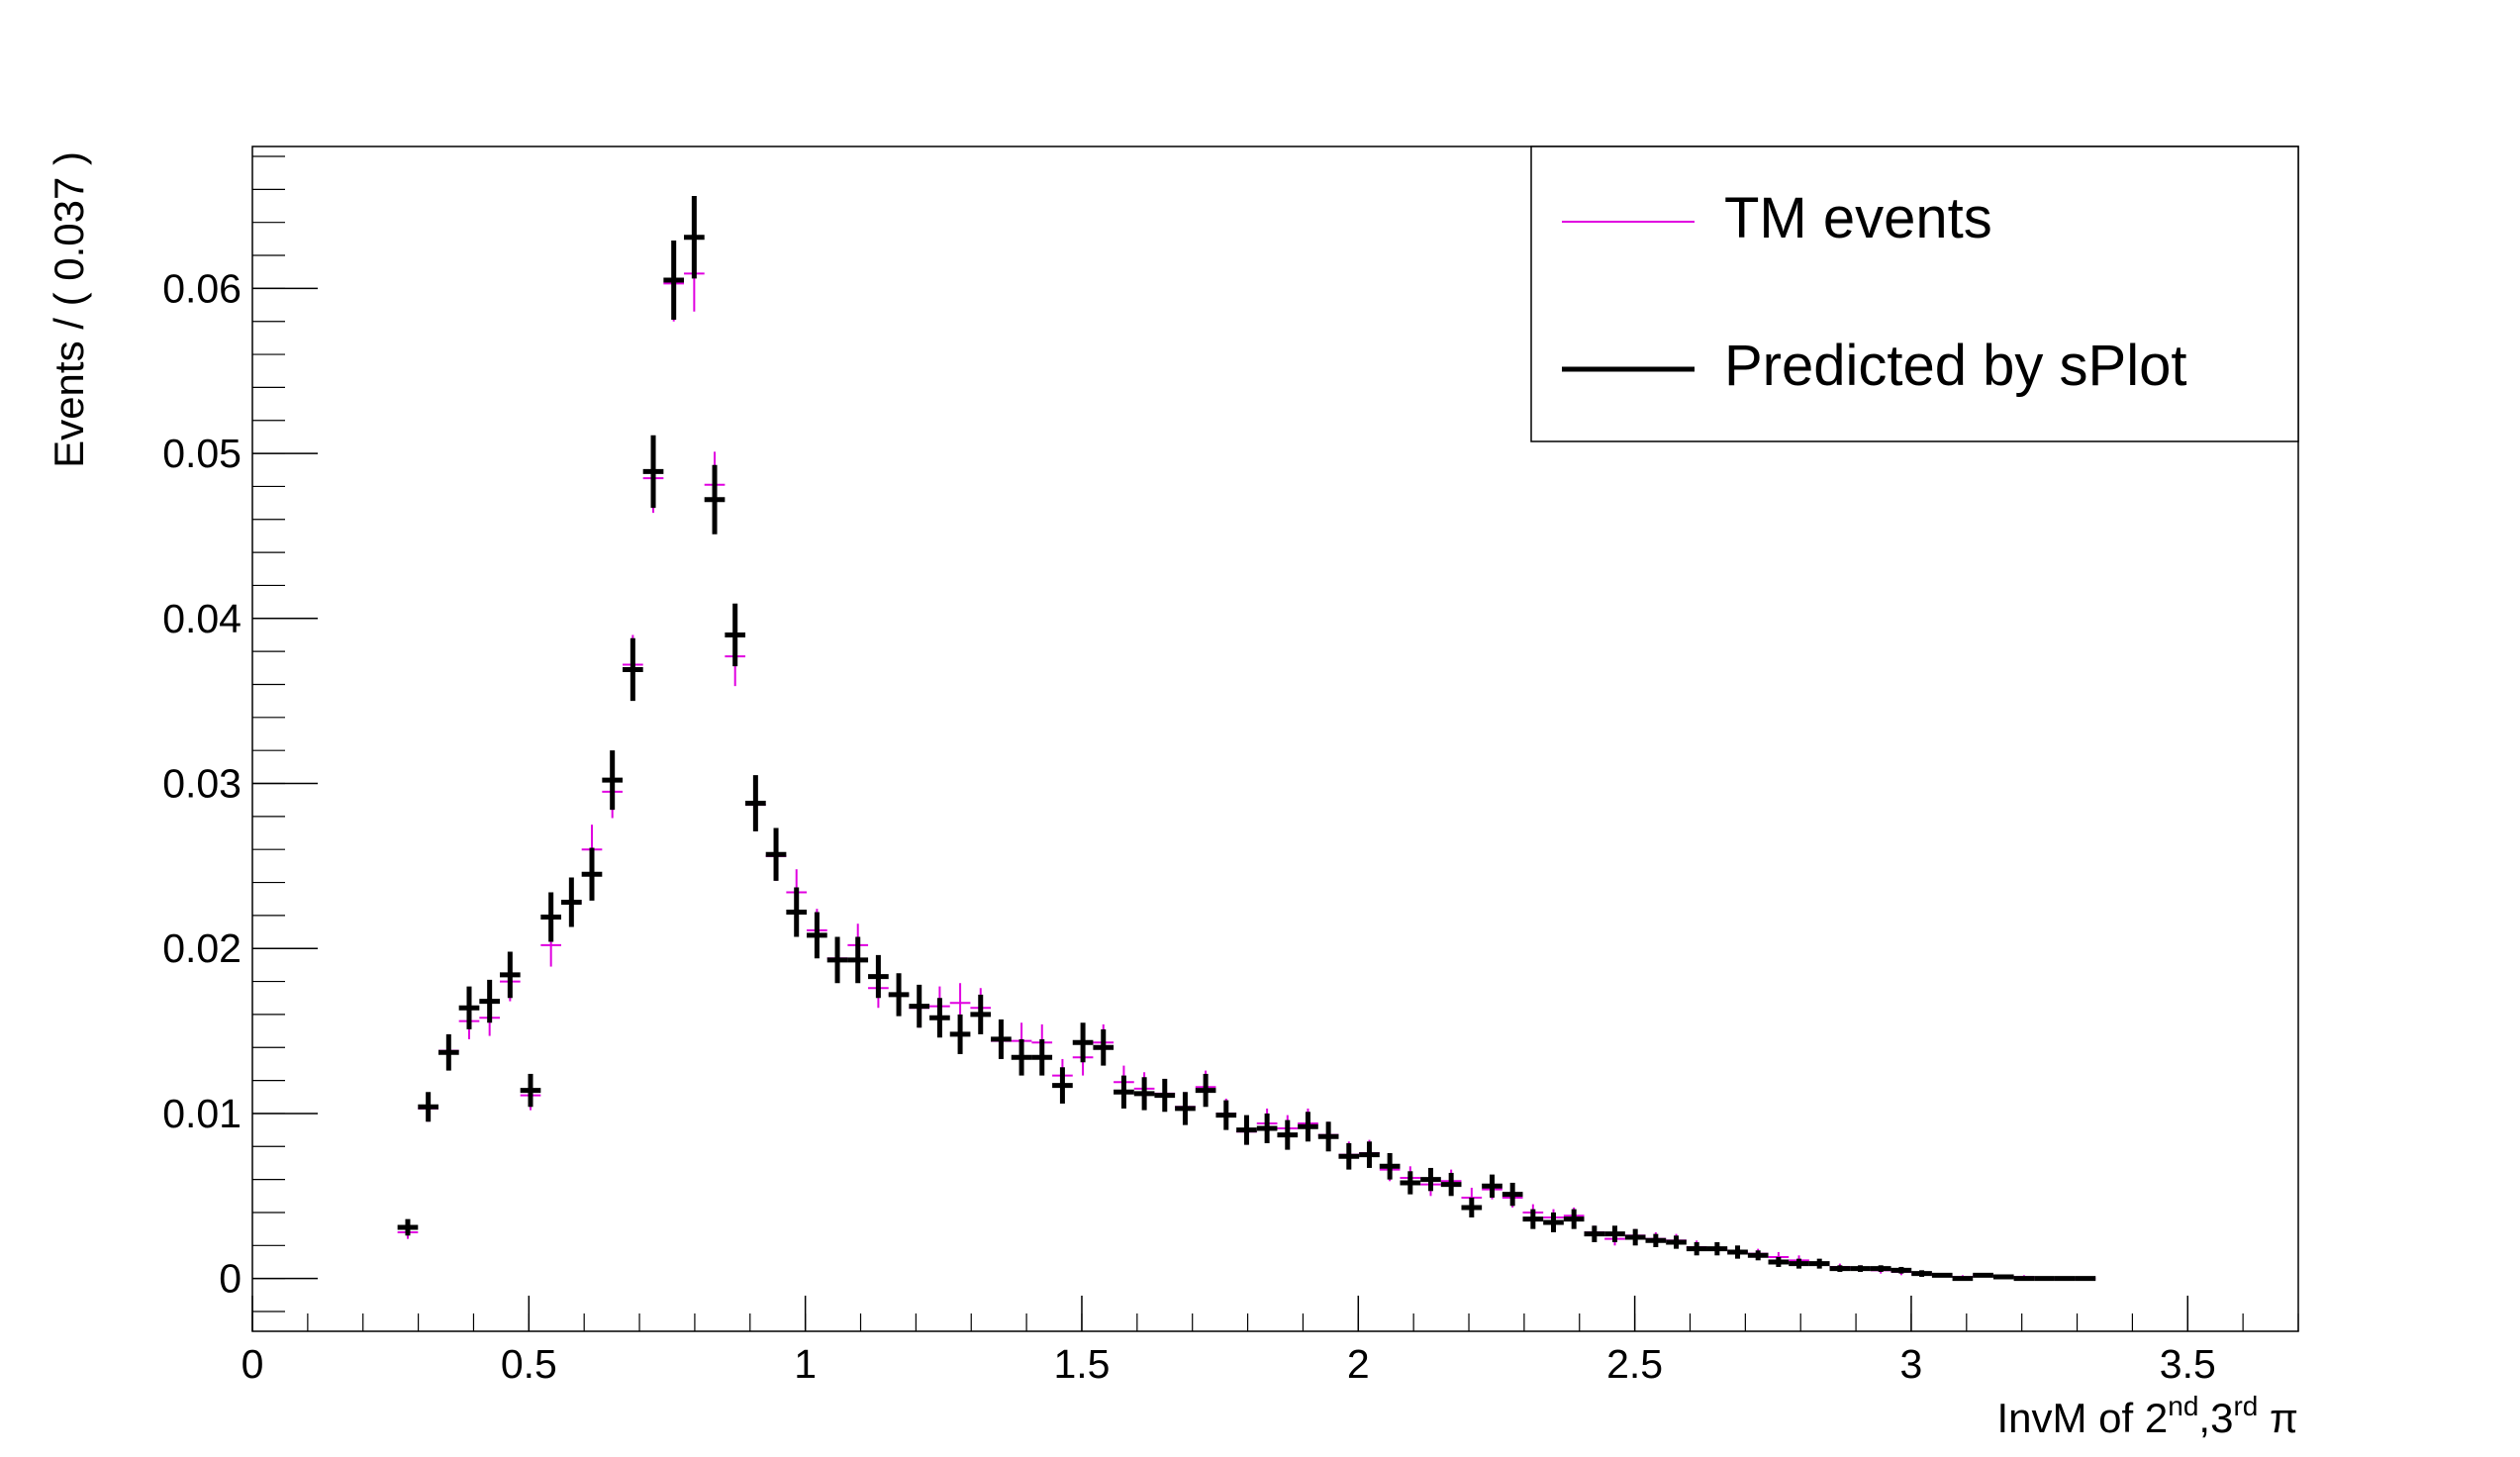  Describe the element at coordinates (230, 1279) in the screenshot. I see `y-tick-label: 0` at that location.